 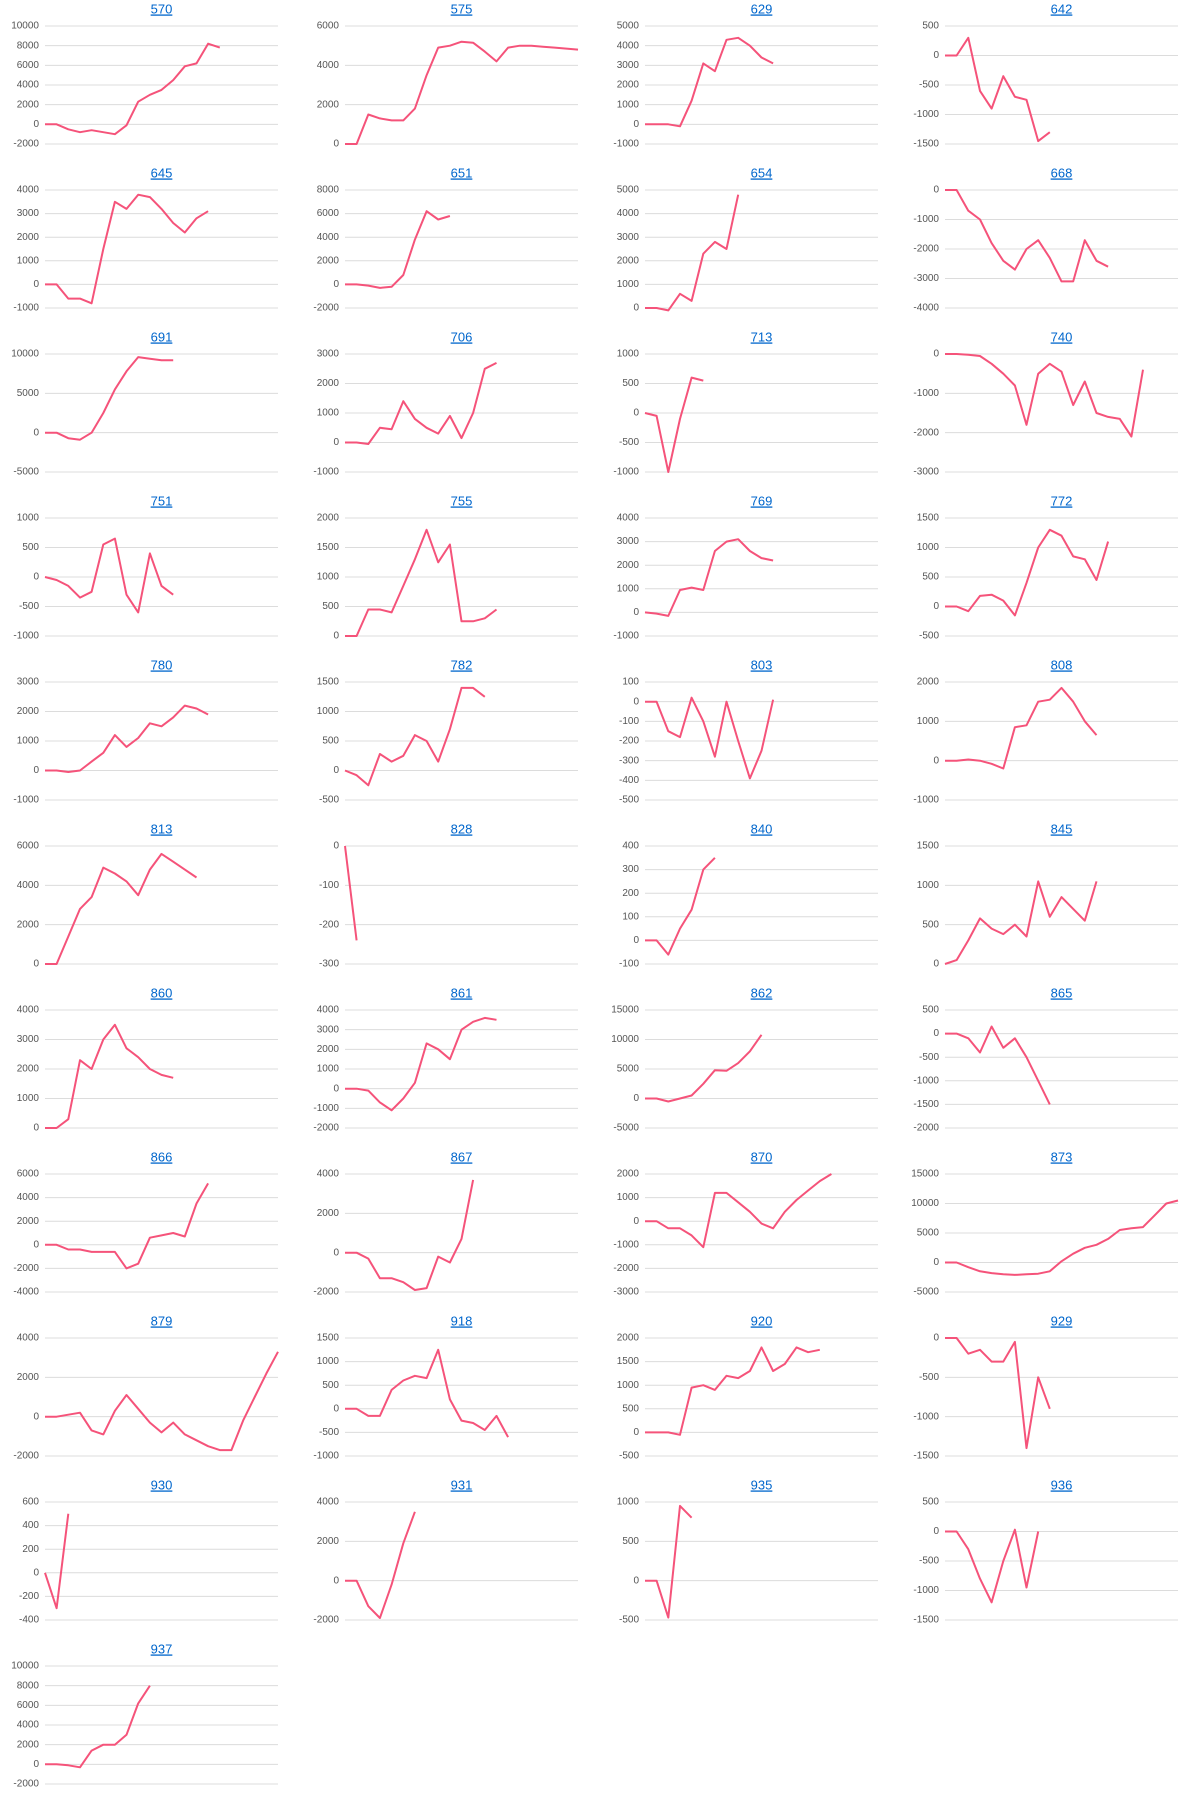 What do you see at coordinates (925, 1203) in the screenshot?
I see `y-tick-label: 10000` at bounding box center [925, 1203].